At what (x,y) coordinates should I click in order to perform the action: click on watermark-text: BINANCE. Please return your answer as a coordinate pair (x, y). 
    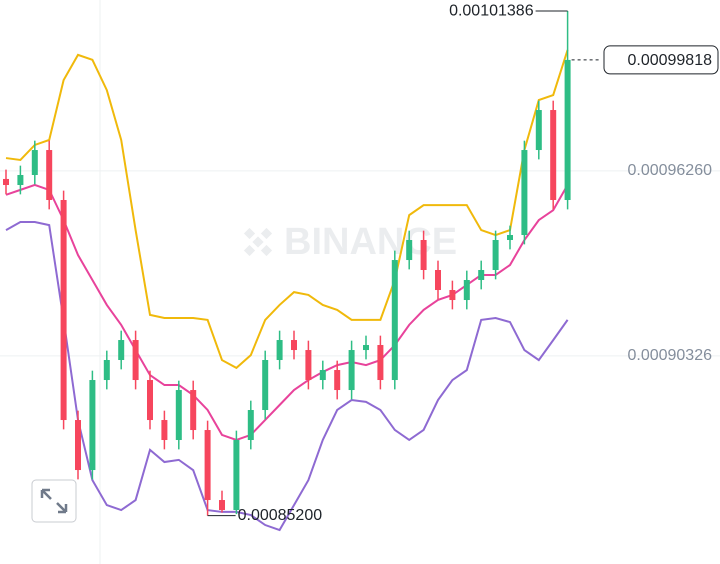
    Looking at the image, I should click on (370, 242).